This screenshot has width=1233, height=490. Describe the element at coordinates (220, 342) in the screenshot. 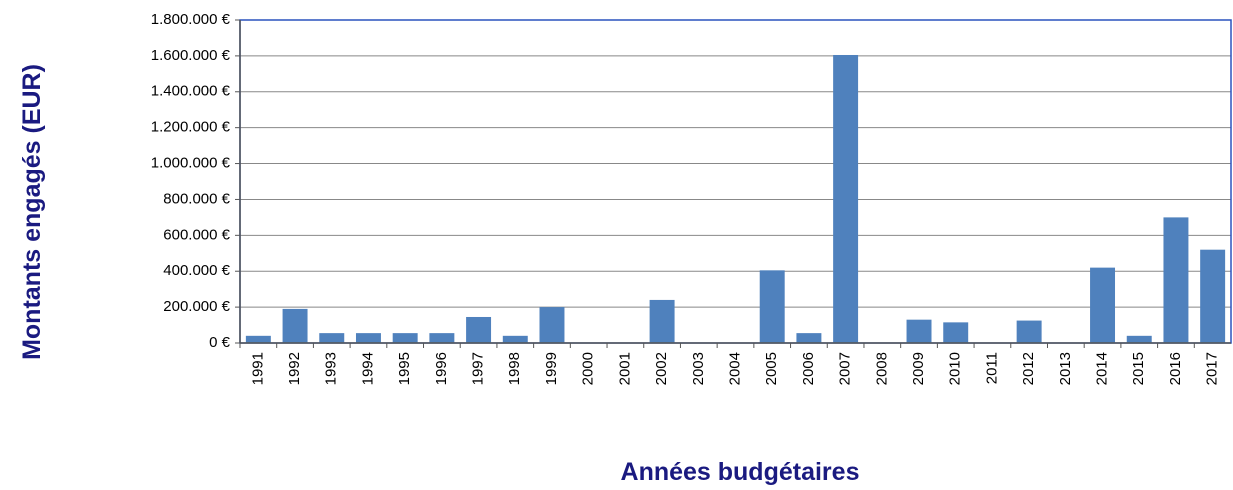

I see `y-tick-label: 0 €` at that location.